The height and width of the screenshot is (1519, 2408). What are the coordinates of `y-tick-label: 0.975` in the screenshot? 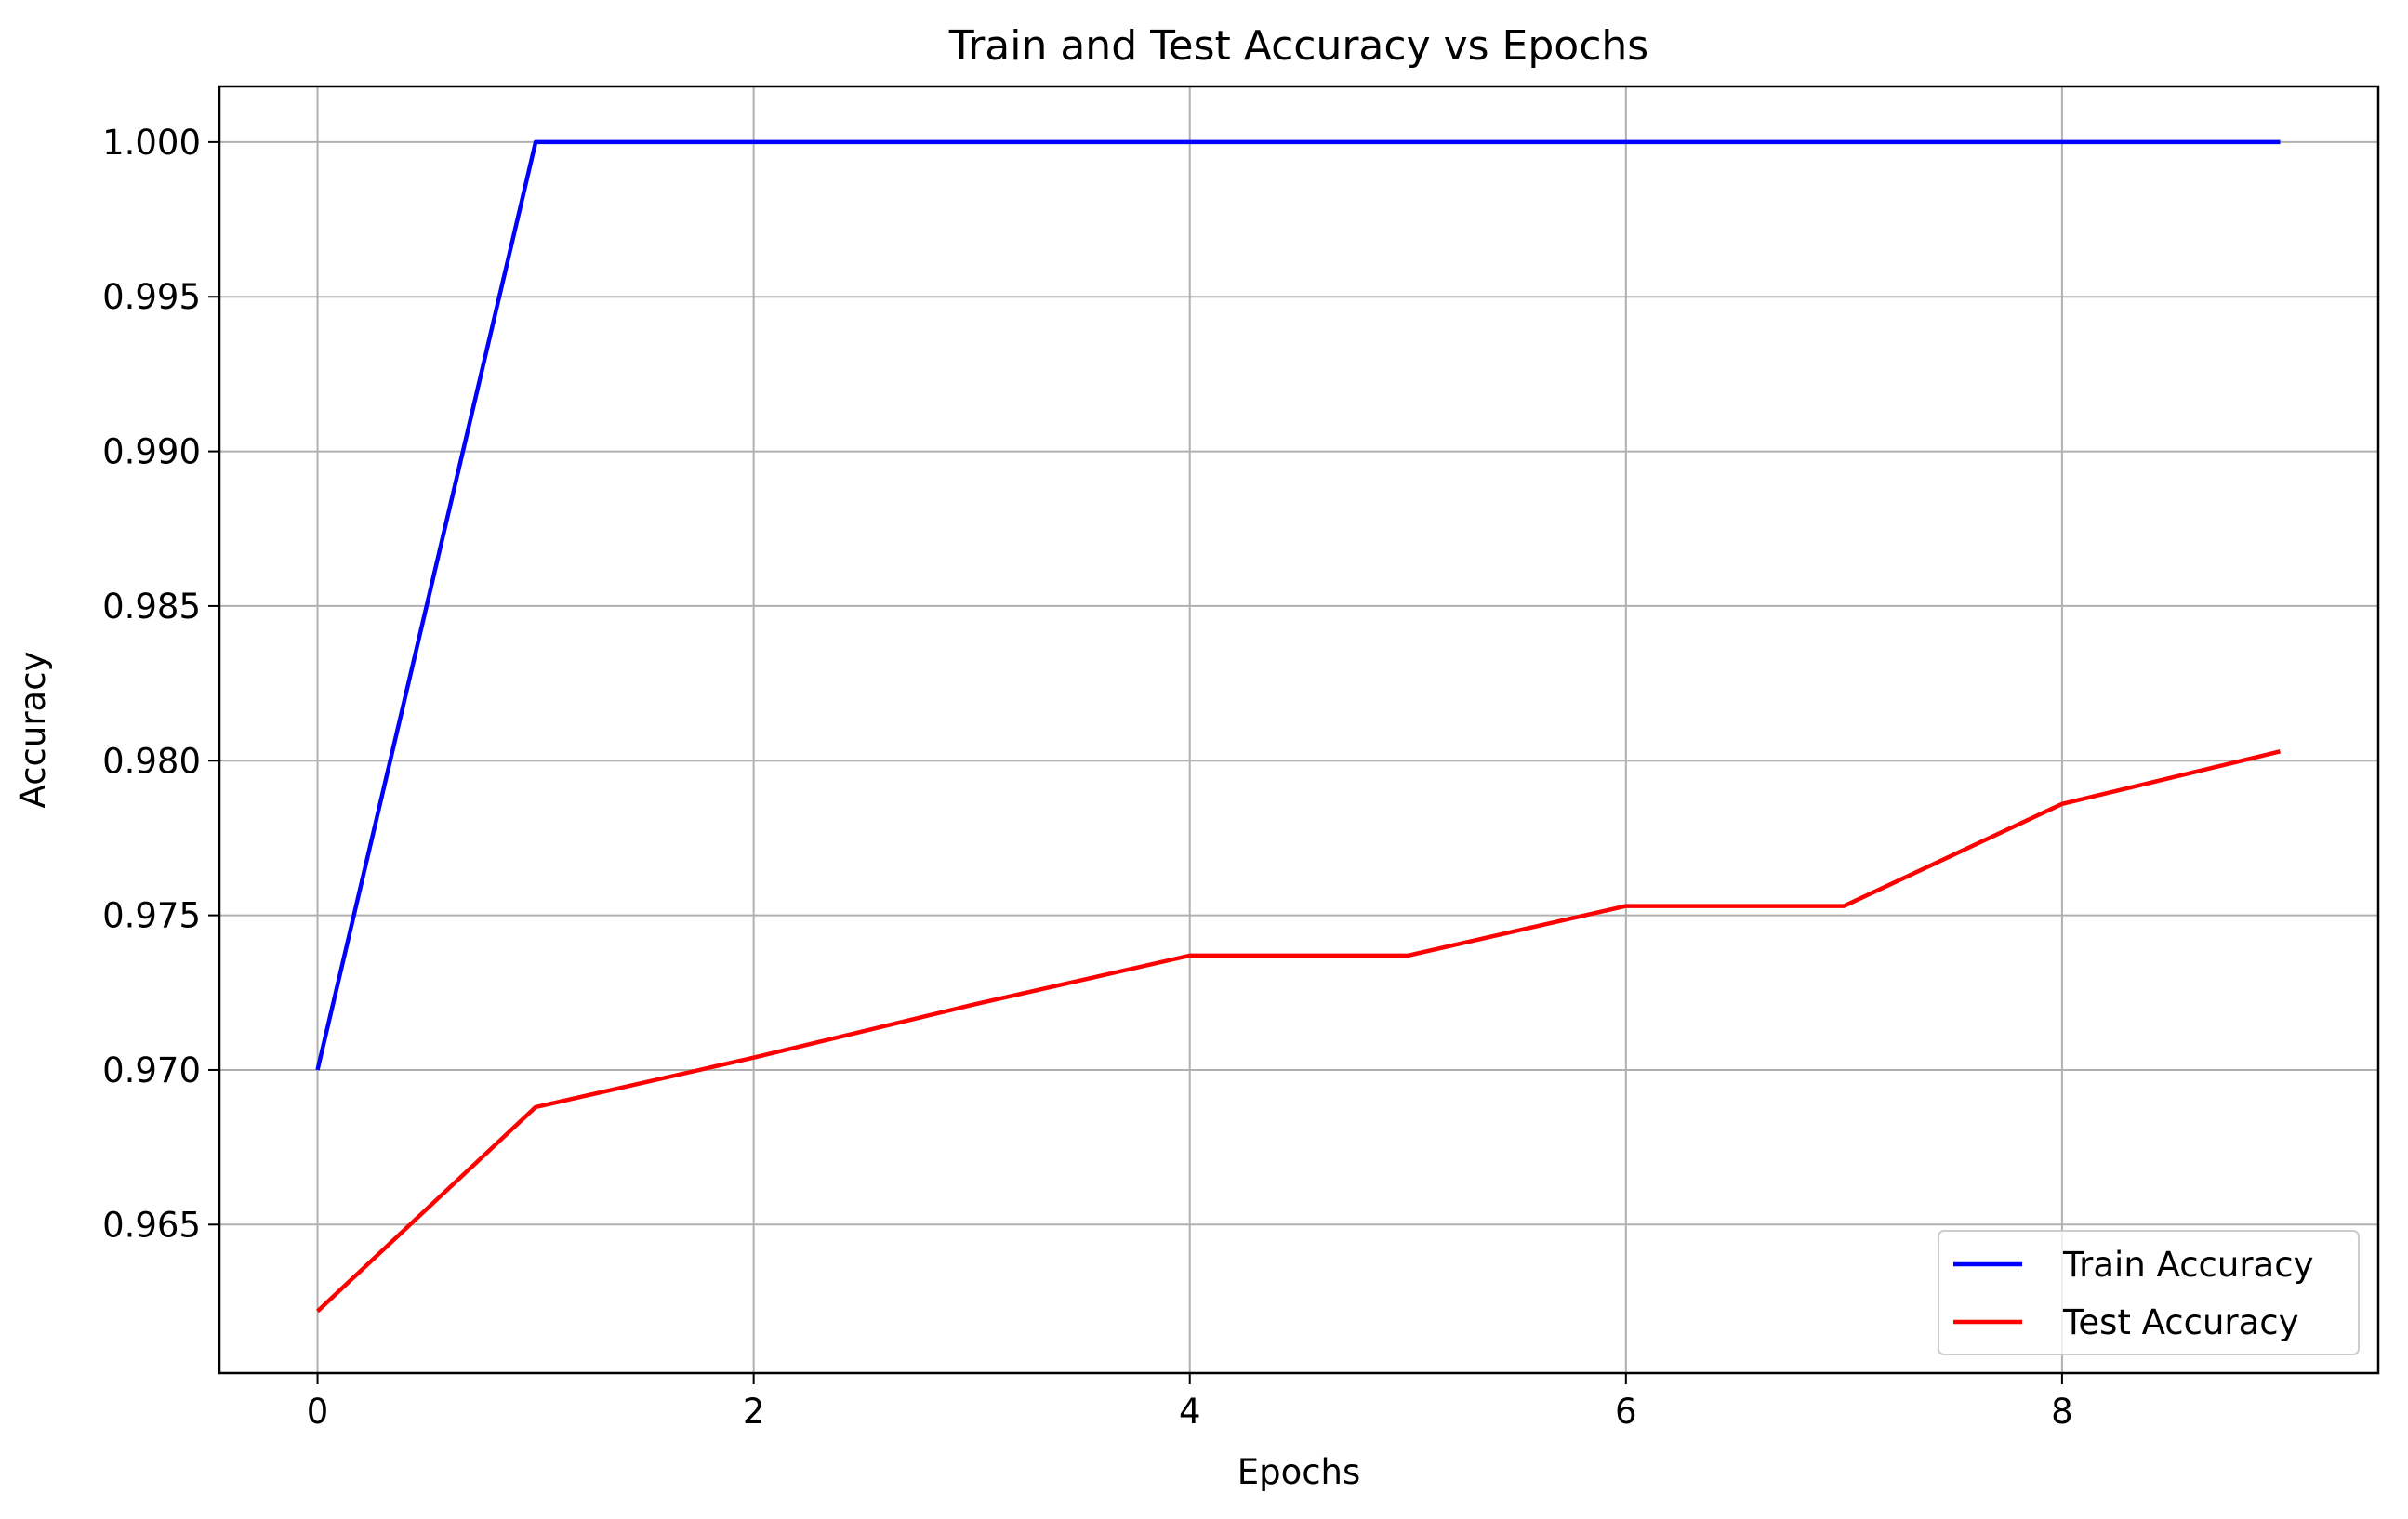 It's located at (151, 916).